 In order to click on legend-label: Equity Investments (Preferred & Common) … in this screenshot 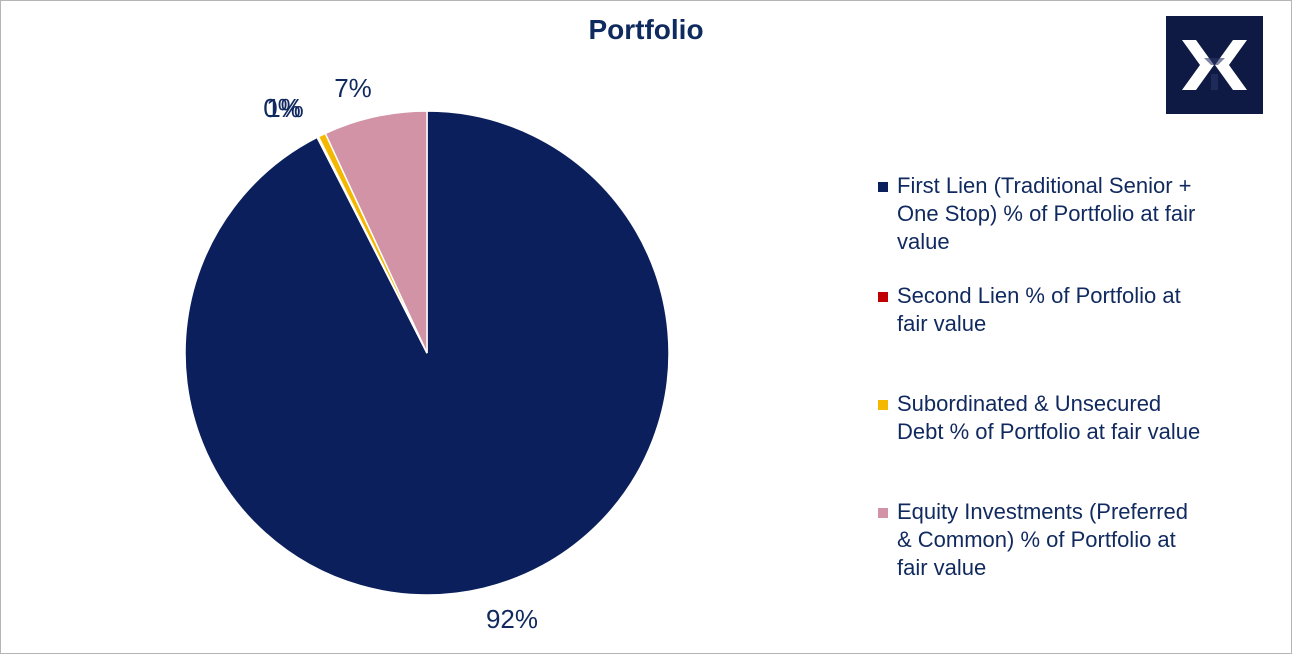, I will do `click(1043, 539)`.